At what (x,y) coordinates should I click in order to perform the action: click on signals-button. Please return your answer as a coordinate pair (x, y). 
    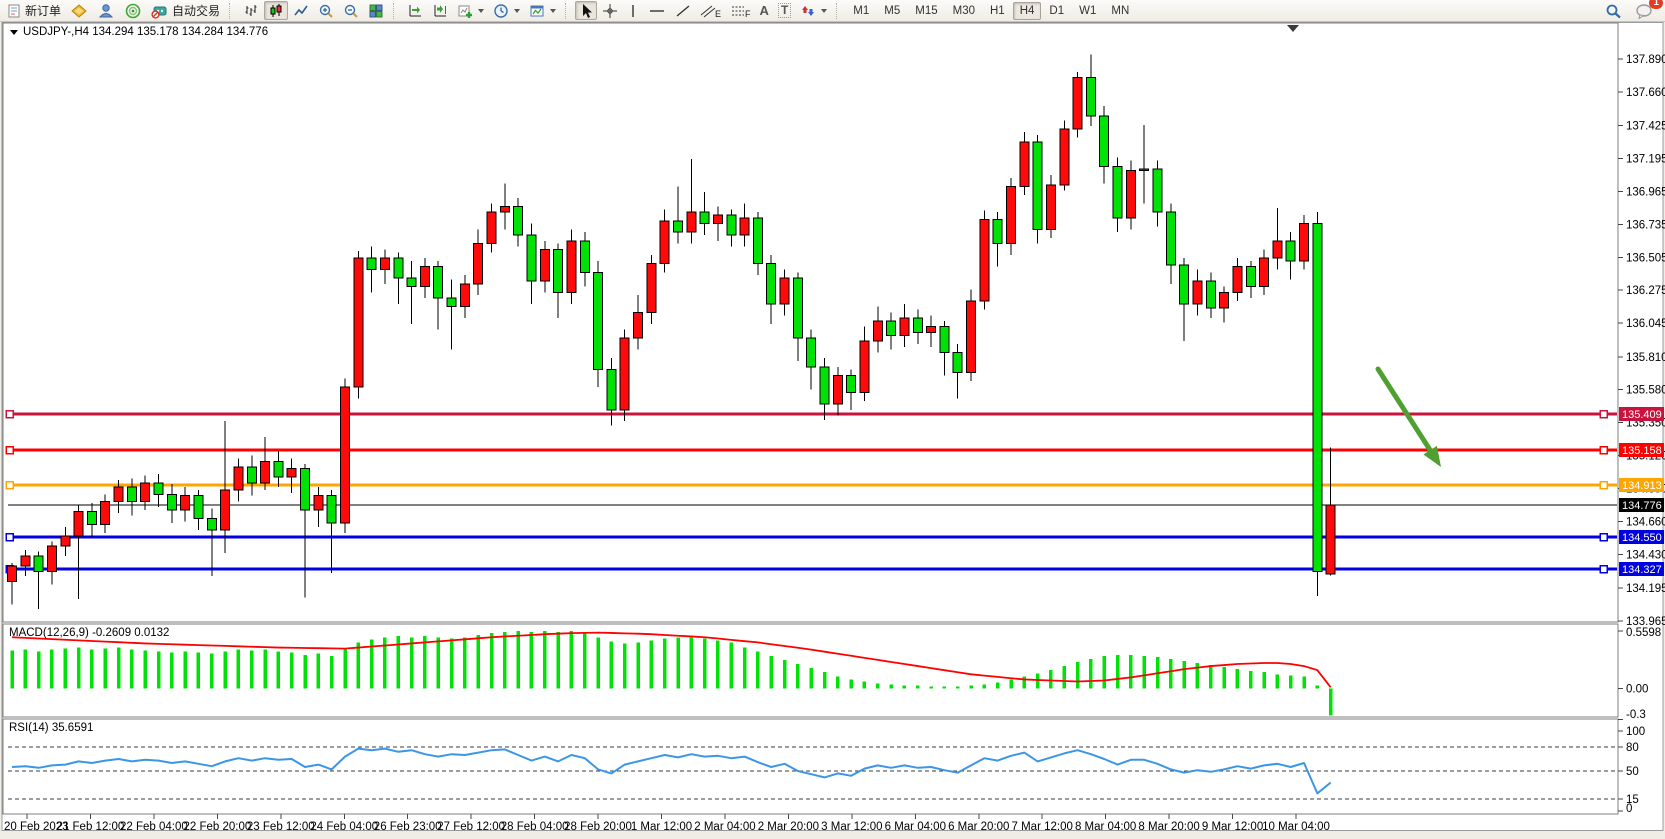
    Looking at the image, I should click on (133, 10).